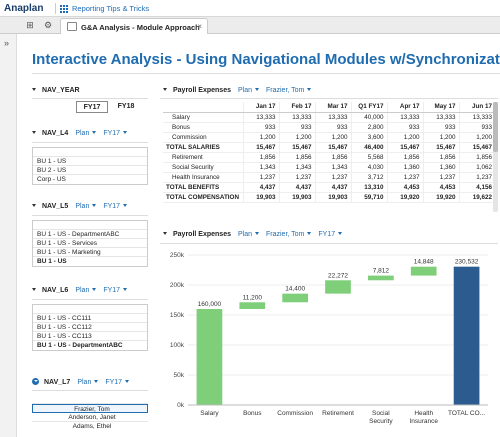  Describe the element at coordinates (24, 8) in the screenshot. I see `anaplan-logo: Anaplan` at that location.